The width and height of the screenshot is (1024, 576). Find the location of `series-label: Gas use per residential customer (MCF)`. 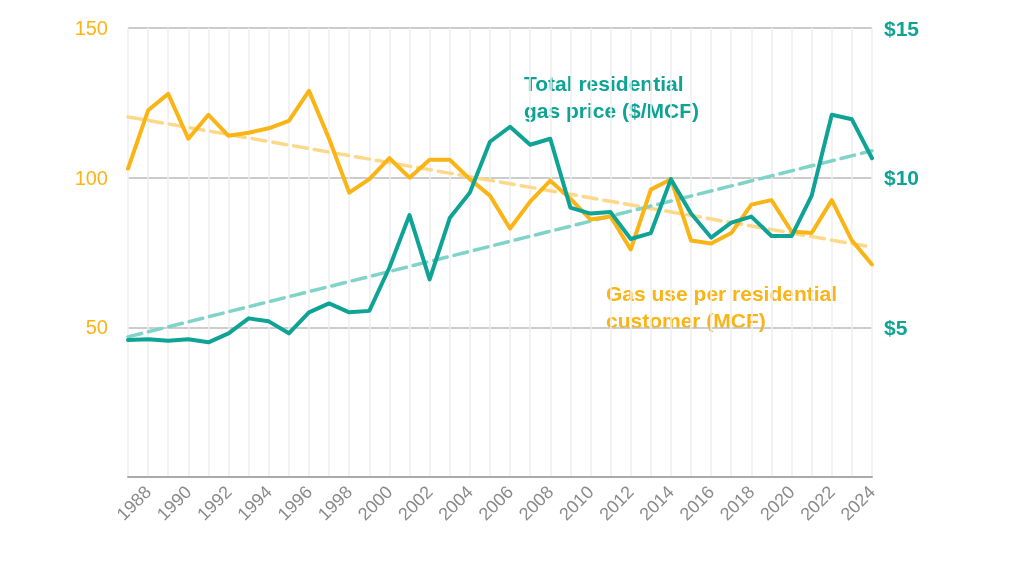

series-label: Gas use per residential customer (MCF) is located at coordinates (724, 307).